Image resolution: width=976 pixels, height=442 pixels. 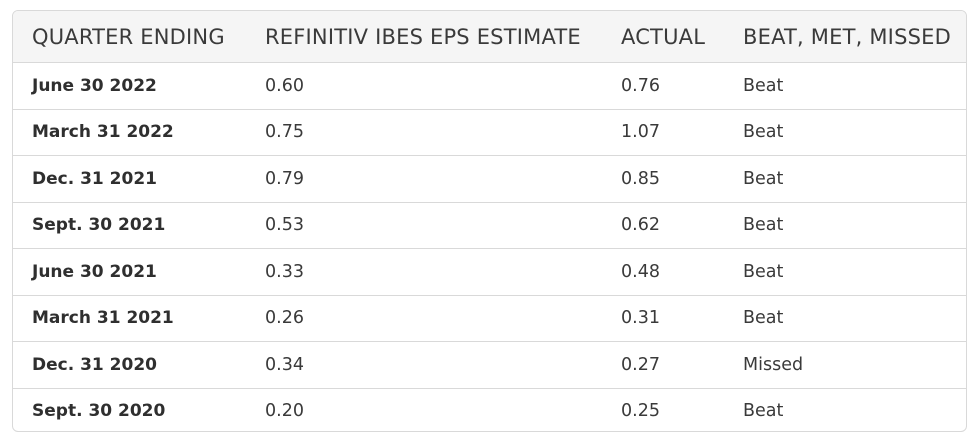 I want to click on cell-quarter: March 31 2021, so click(x=129, y=318).